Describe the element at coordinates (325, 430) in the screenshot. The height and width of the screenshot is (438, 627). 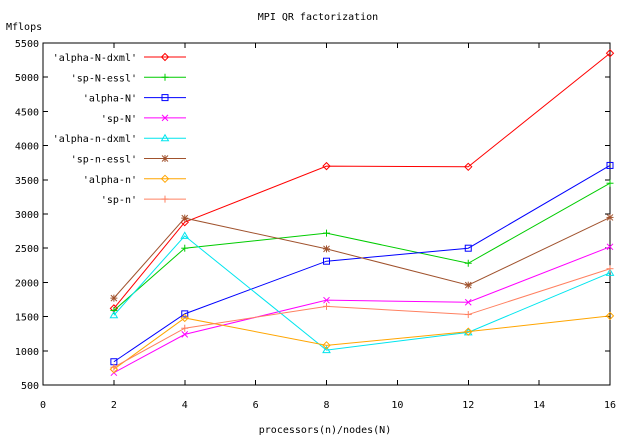
I see `x-axis-label: processors(n)/nodes(N)` at that location.